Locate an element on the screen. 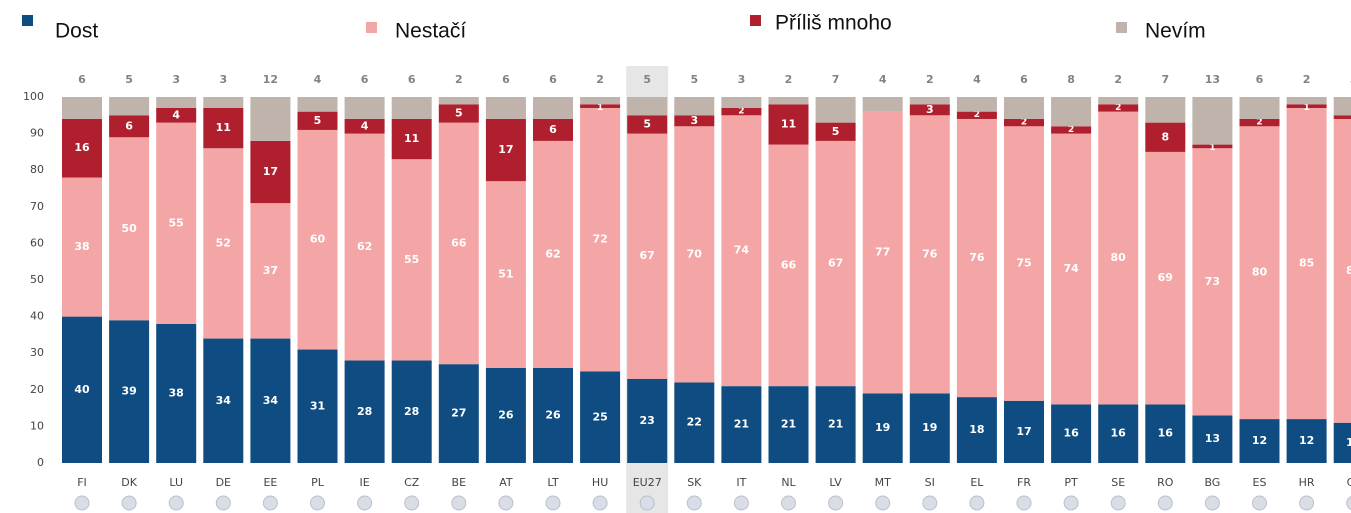 This screenshot has height=513, width=1351. x-tick-label: SI is located at coordinates (930, 482).